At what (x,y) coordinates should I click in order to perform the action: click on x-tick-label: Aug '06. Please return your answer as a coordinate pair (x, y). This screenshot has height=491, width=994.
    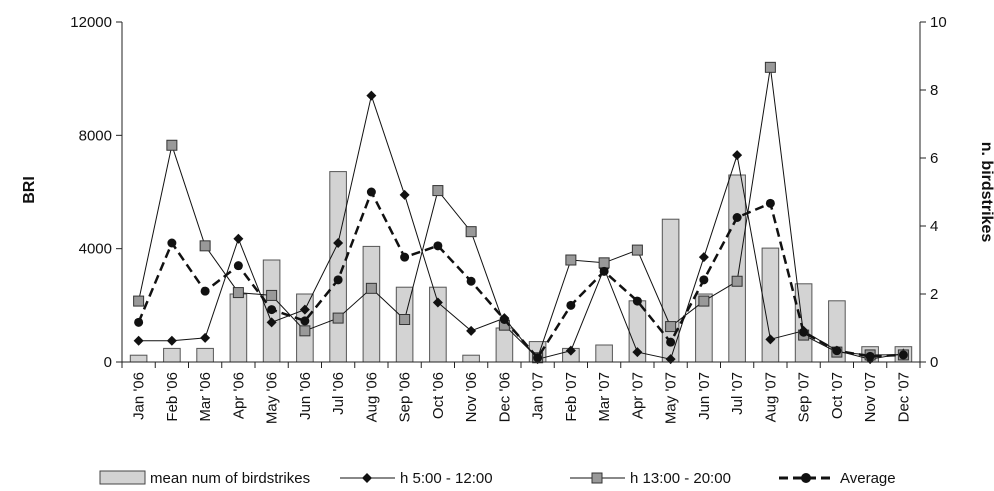
    Looking at the image, I should click on (371, 397).